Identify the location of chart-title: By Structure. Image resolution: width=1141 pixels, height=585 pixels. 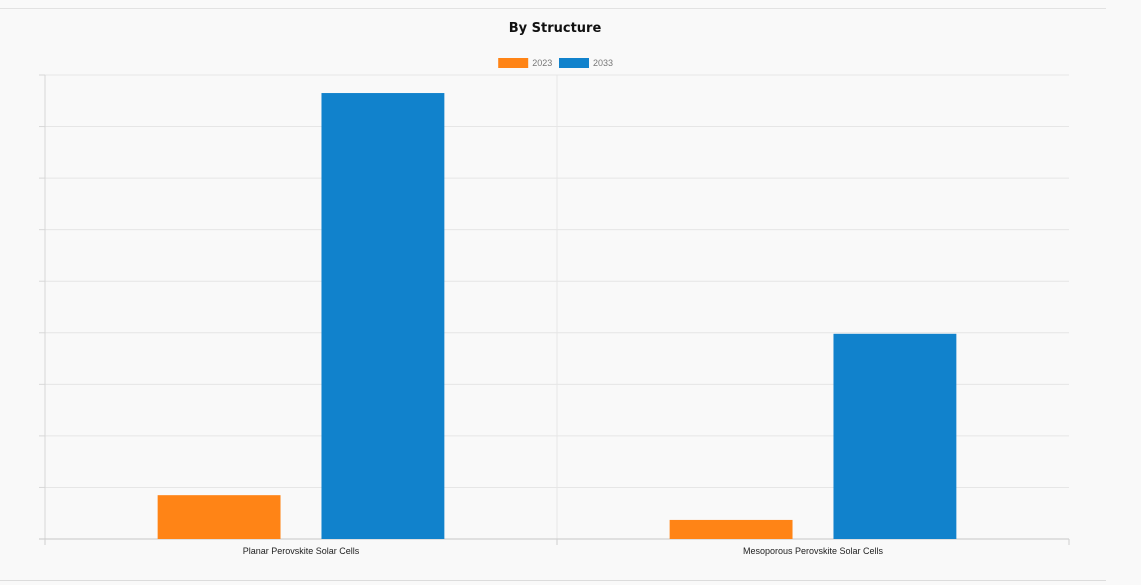
(555, 28).